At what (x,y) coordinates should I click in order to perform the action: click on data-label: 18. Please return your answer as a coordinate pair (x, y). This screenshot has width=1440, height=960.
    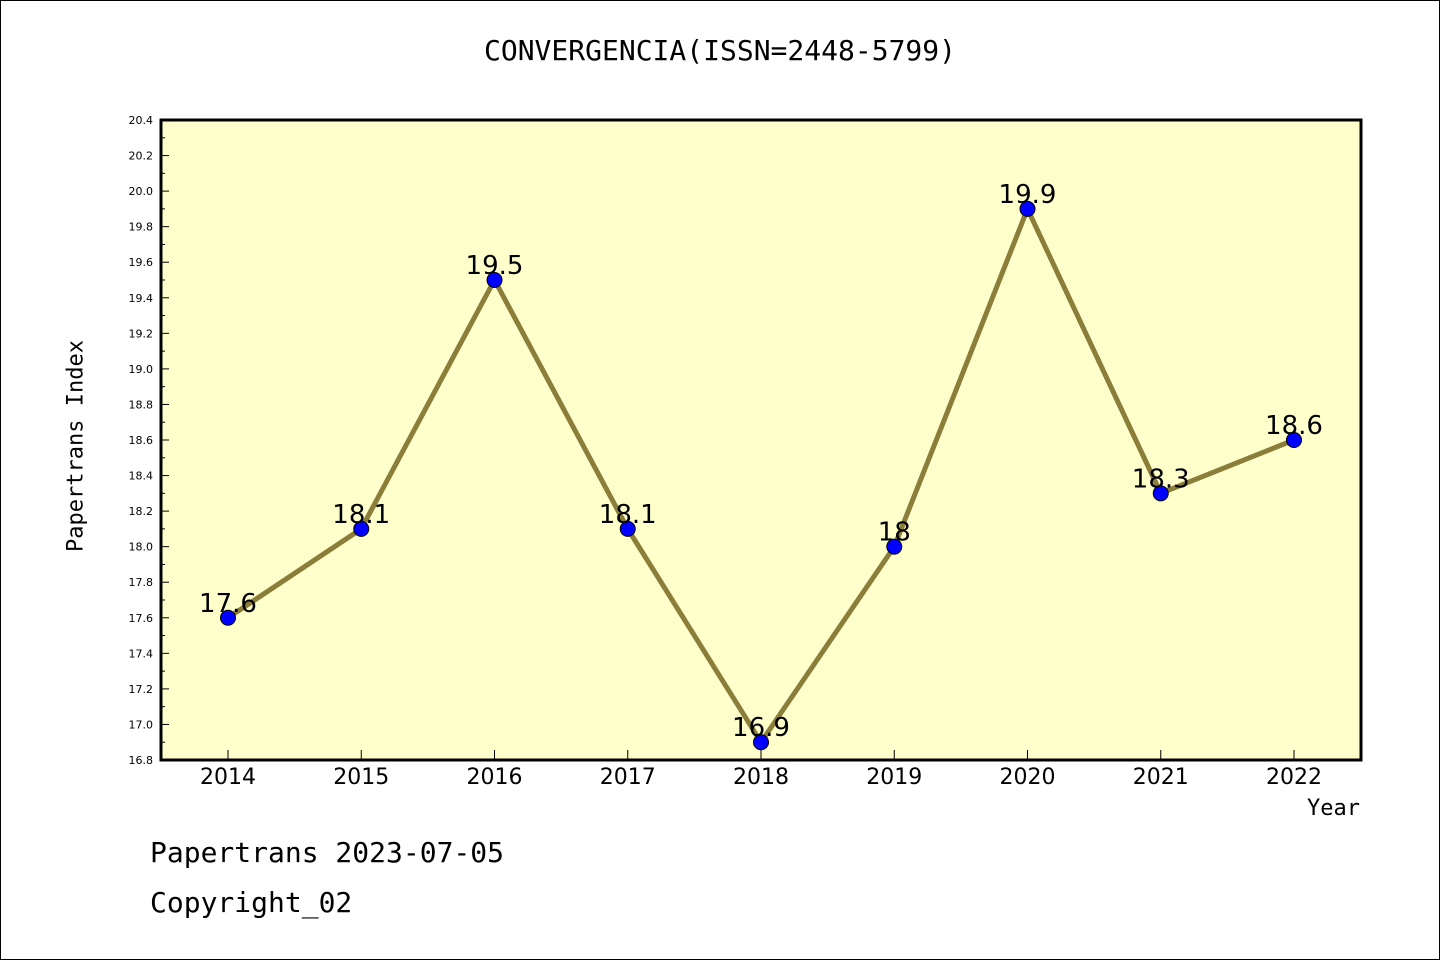
    Looking at the image, I should click on (894, 533).